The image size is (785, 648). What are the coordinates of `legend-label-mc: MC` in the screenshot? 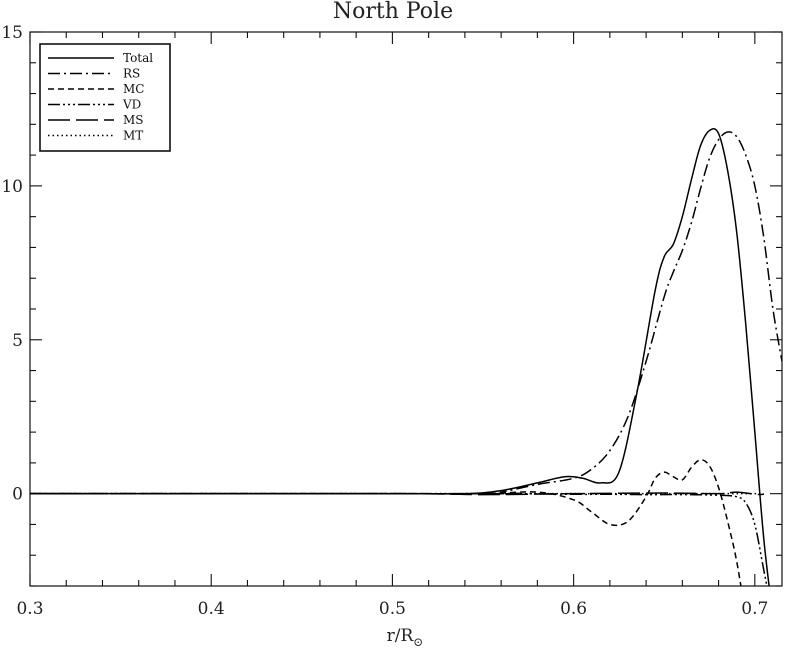 It's located at (133, 89).